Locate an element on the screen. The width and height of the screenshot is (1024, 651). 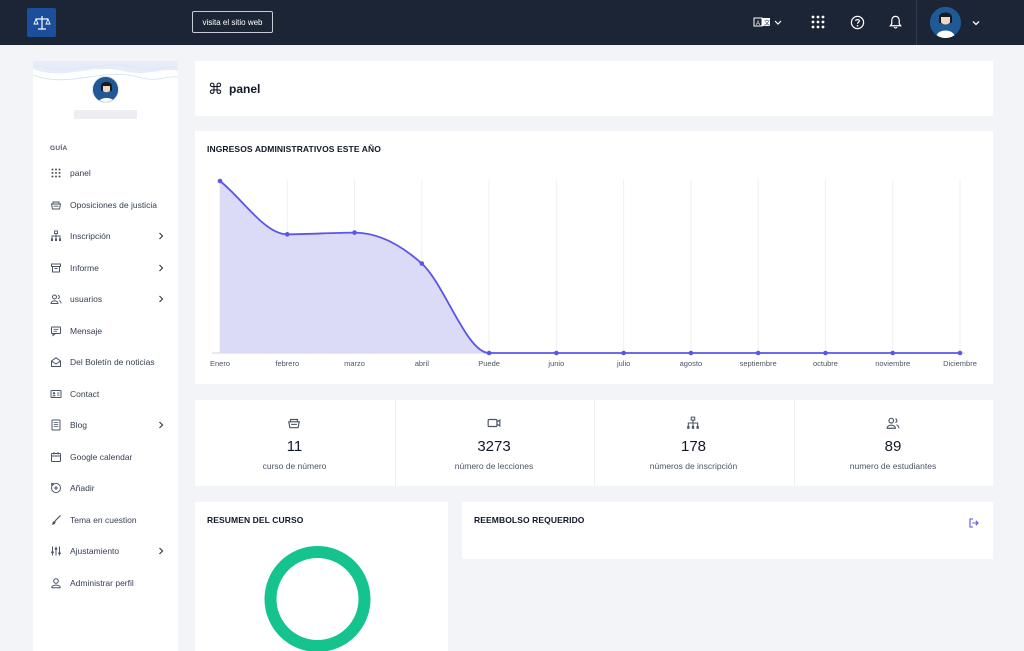
contact-card-icon is located at coordinates (56, 394).